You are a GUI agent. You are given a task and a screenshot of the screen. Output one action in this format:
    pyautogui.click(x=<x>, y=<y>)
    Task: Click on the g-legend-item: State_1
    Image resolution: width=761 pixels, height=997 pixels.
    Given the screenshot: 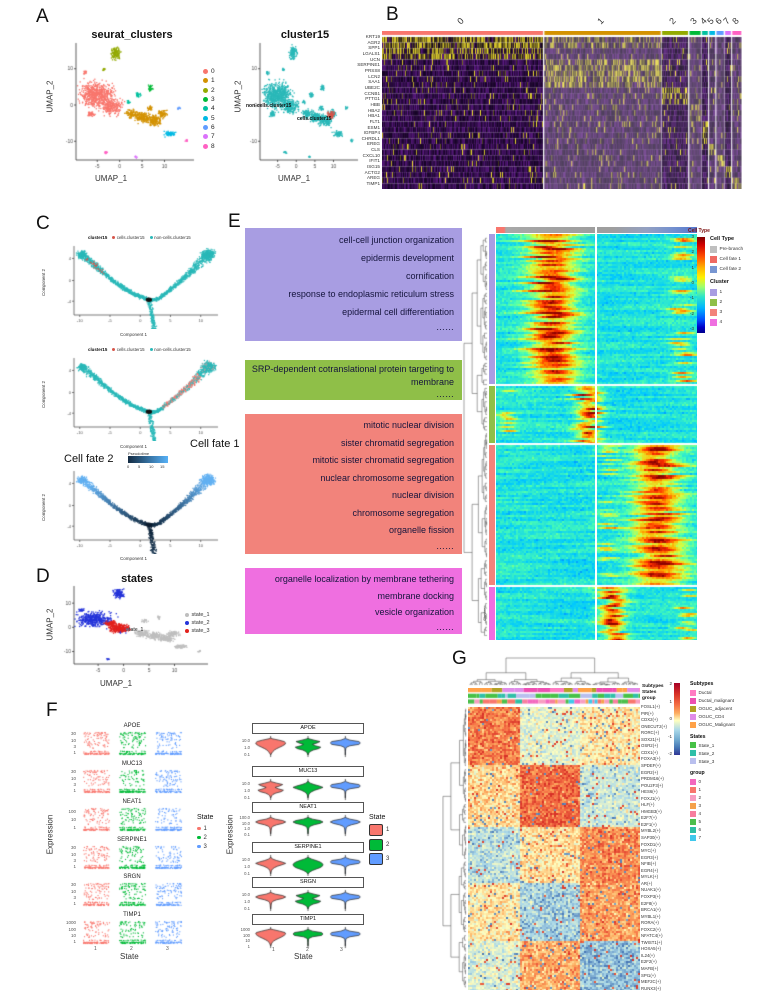 What is the action you would take?
    pyautogui.click(x=712, y=745)
    